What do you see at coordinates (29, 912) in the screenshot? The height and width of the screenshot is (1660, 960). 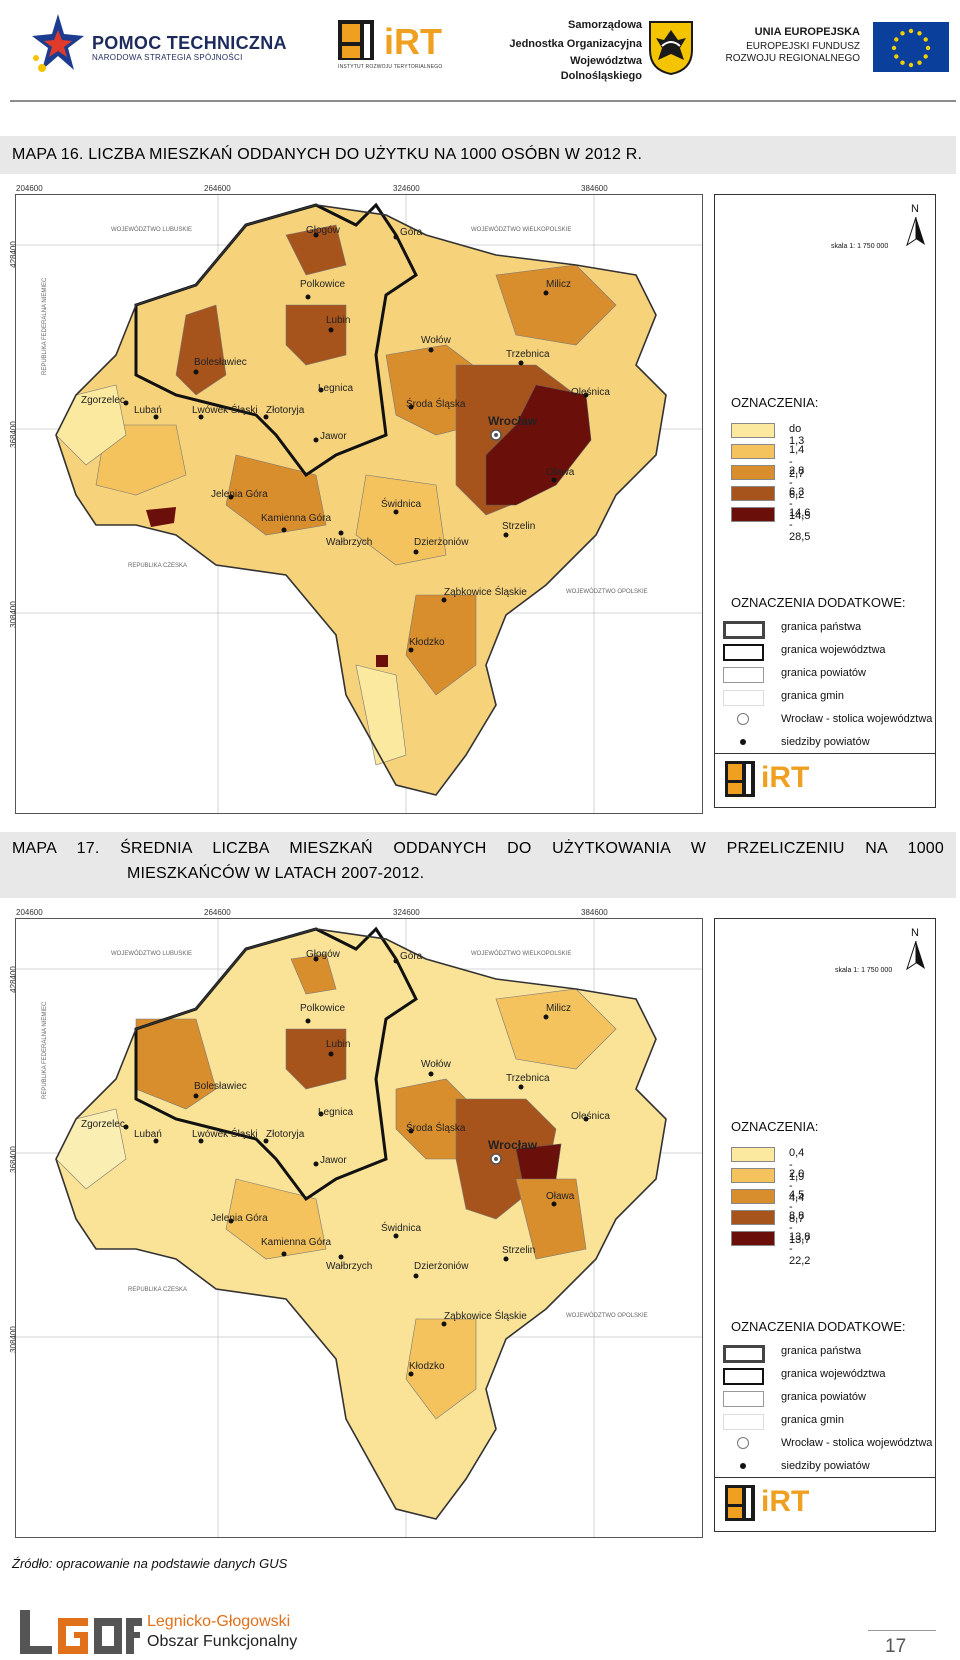 I see `coord-x-1-m17: 204600` at bounding box center [29, 912].